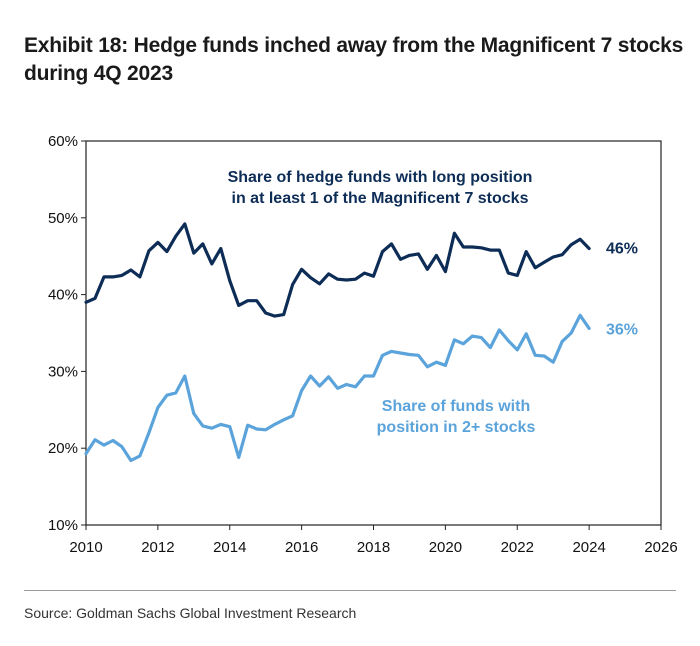 This screenshot has height=646, width=700. Describe the element at coordinates (456, 406) in the screenshot. I see `series-2-label: Share of funds with` at that location.